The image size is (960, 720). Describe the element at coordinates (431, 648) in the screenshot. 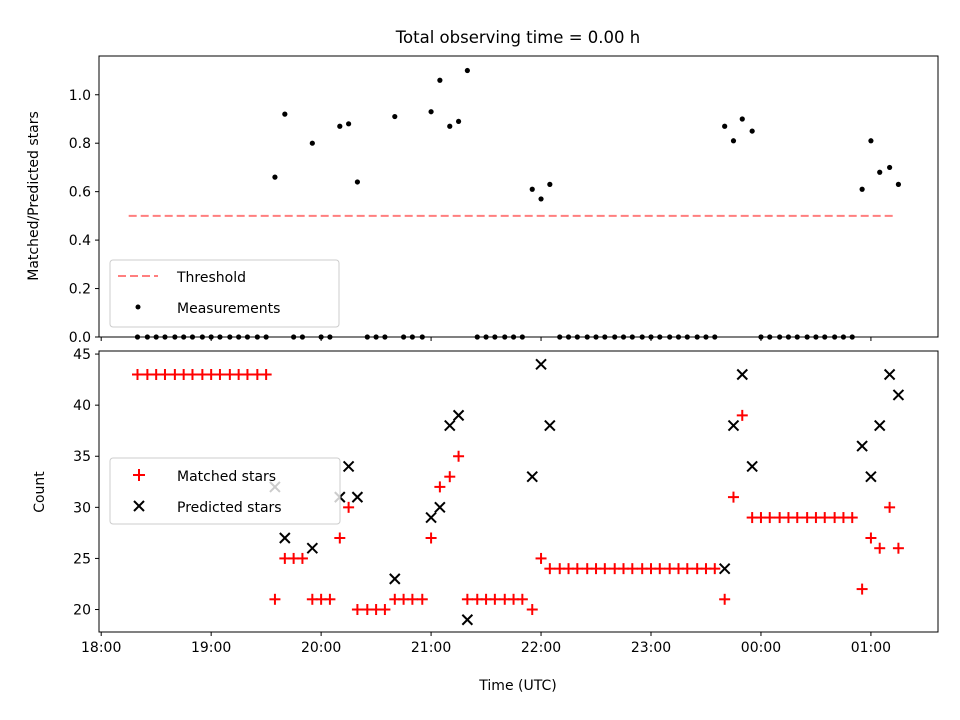

I see `x-tick-label: 21:00` at that location.